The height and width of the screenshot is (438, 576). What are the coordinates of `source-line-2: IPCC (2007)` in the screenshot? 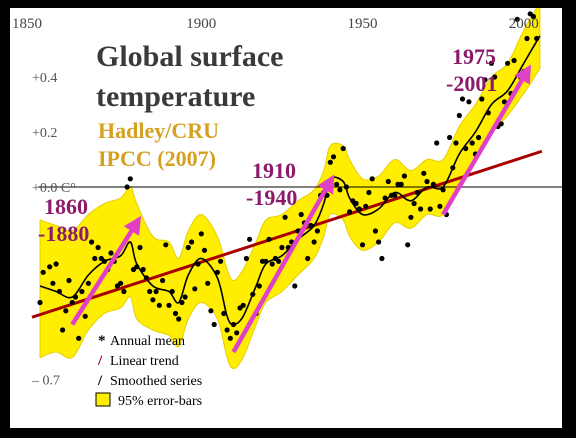 It's located at (157, 158).